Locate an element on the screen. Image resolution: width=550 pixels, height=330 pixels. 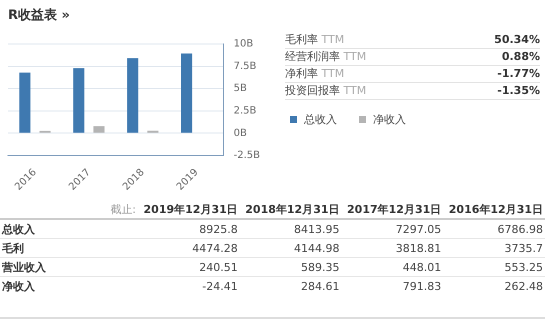
legend-label: 净收入 is located at coordinates (389, 119).